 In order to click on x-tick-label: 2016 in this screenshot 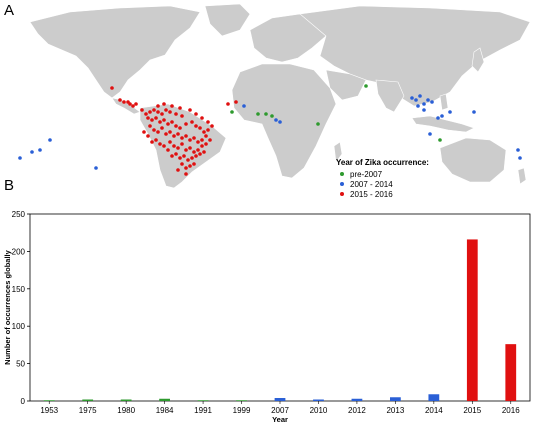, I will do `click(511, 410)`.